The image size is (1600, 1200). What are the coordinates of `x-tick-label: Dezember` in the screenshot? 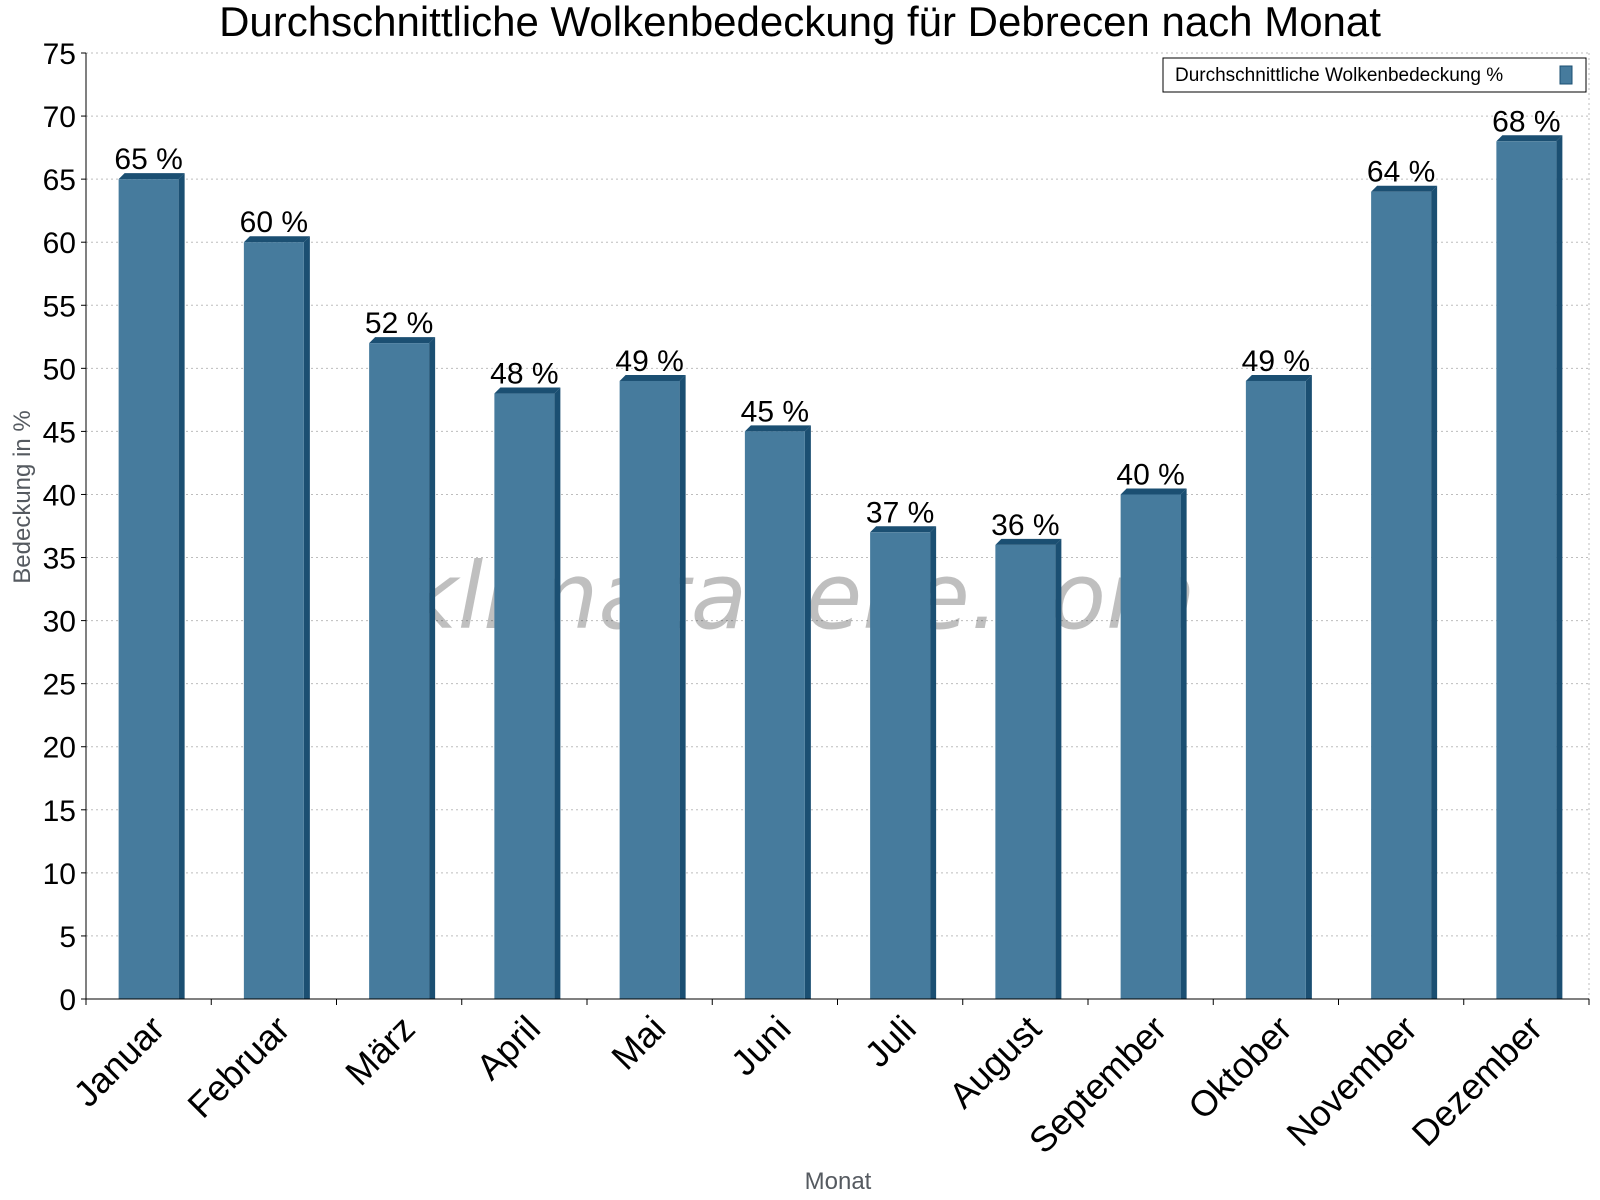 It's located at (1477, 1081).